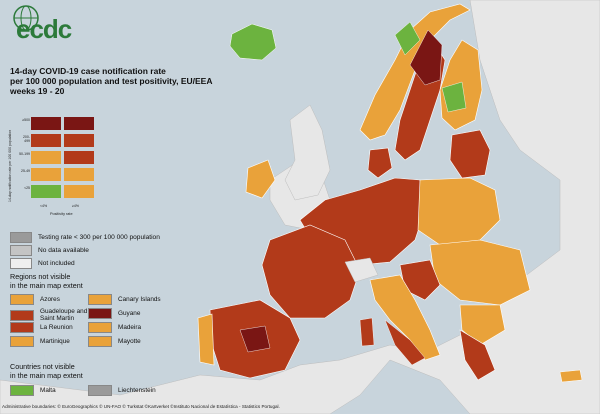 This screenshot has width=600, height=414. Describe the element at coordinates (129, 341) in the screenshot. I see `region-label: Mayotte` at that location.